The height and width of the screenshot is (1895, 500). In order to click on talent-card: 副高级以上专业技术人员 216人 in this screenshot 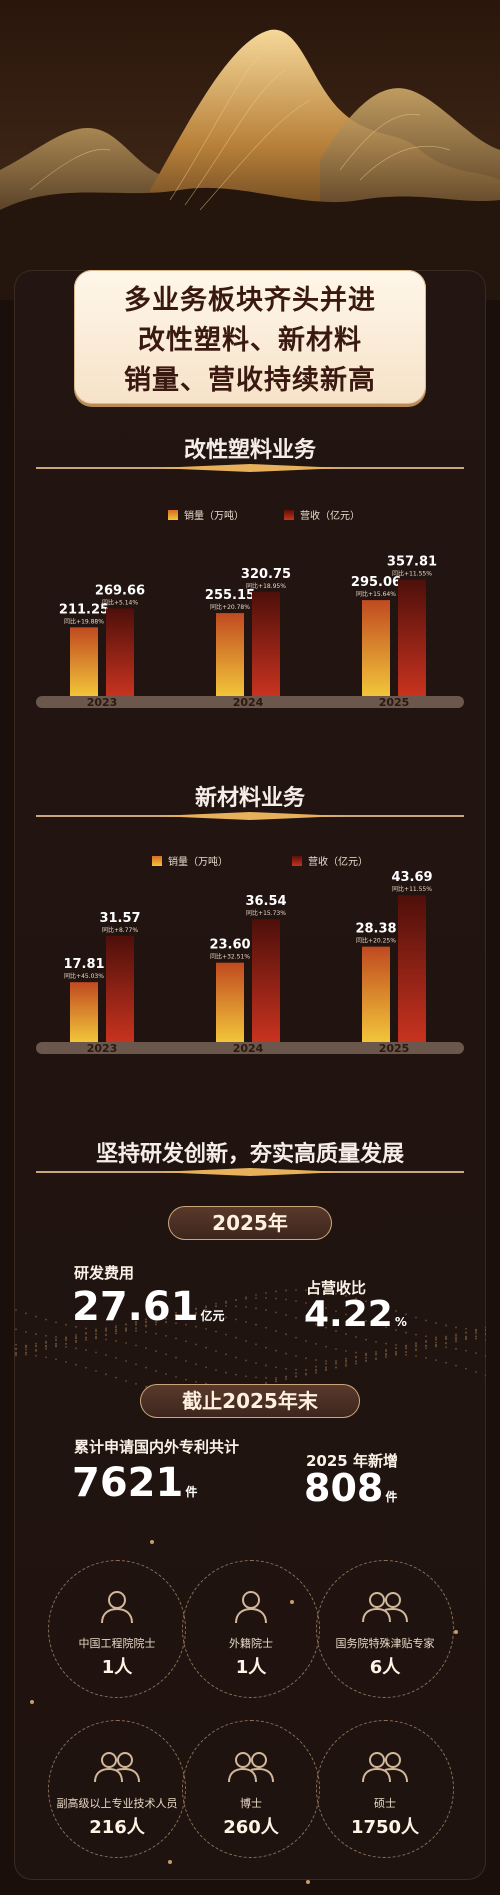, I will do `click(117, 1789)`.